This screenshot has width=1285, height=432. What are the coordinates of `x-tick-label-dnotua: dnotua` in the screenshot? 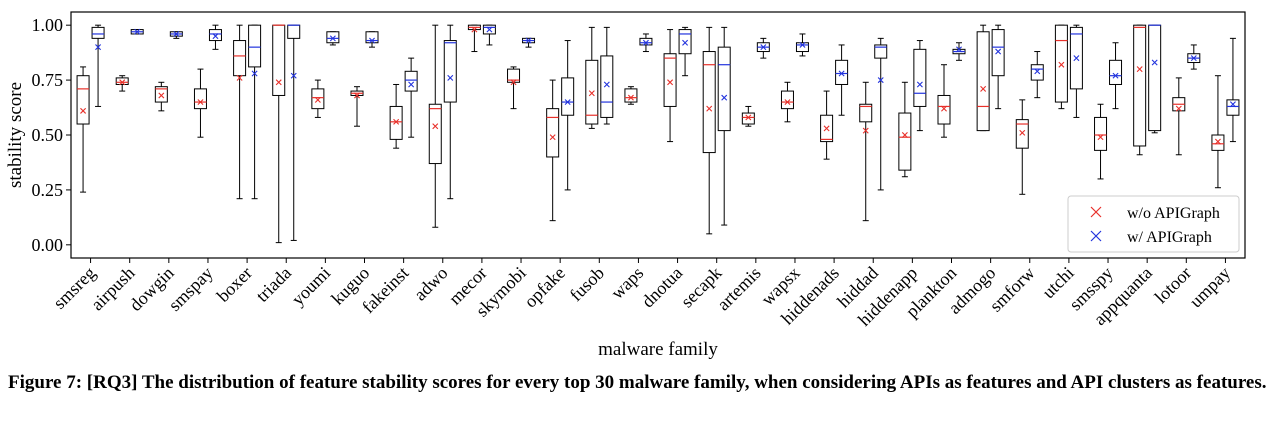 It's located at (662, 287).